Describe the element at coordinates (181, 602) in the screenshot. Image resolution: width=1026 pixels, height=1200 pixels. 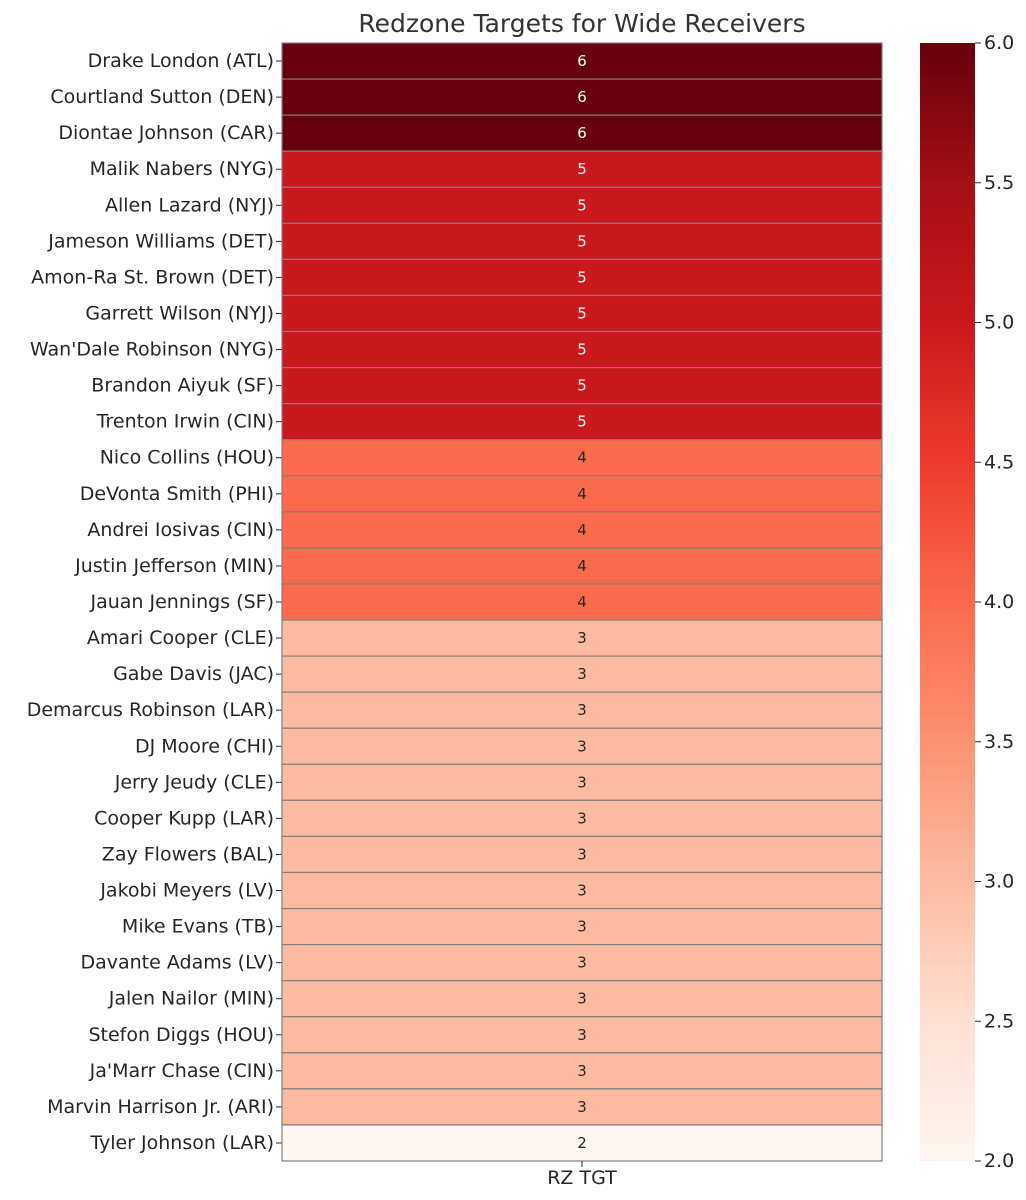
I see `row-label: Jauan Jennings (SF)` at that location.